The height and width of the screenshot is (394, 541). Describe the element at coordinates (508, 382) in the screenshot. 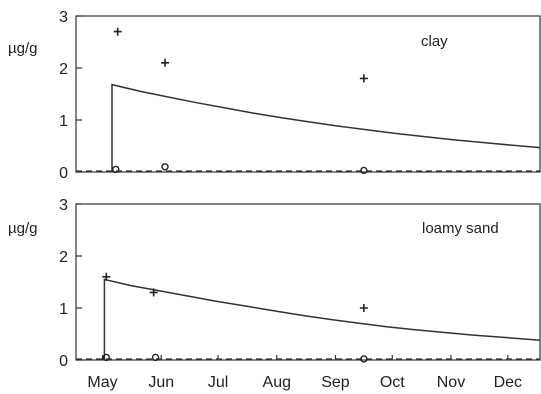

I see `x-tick-label: Dec` at that location.